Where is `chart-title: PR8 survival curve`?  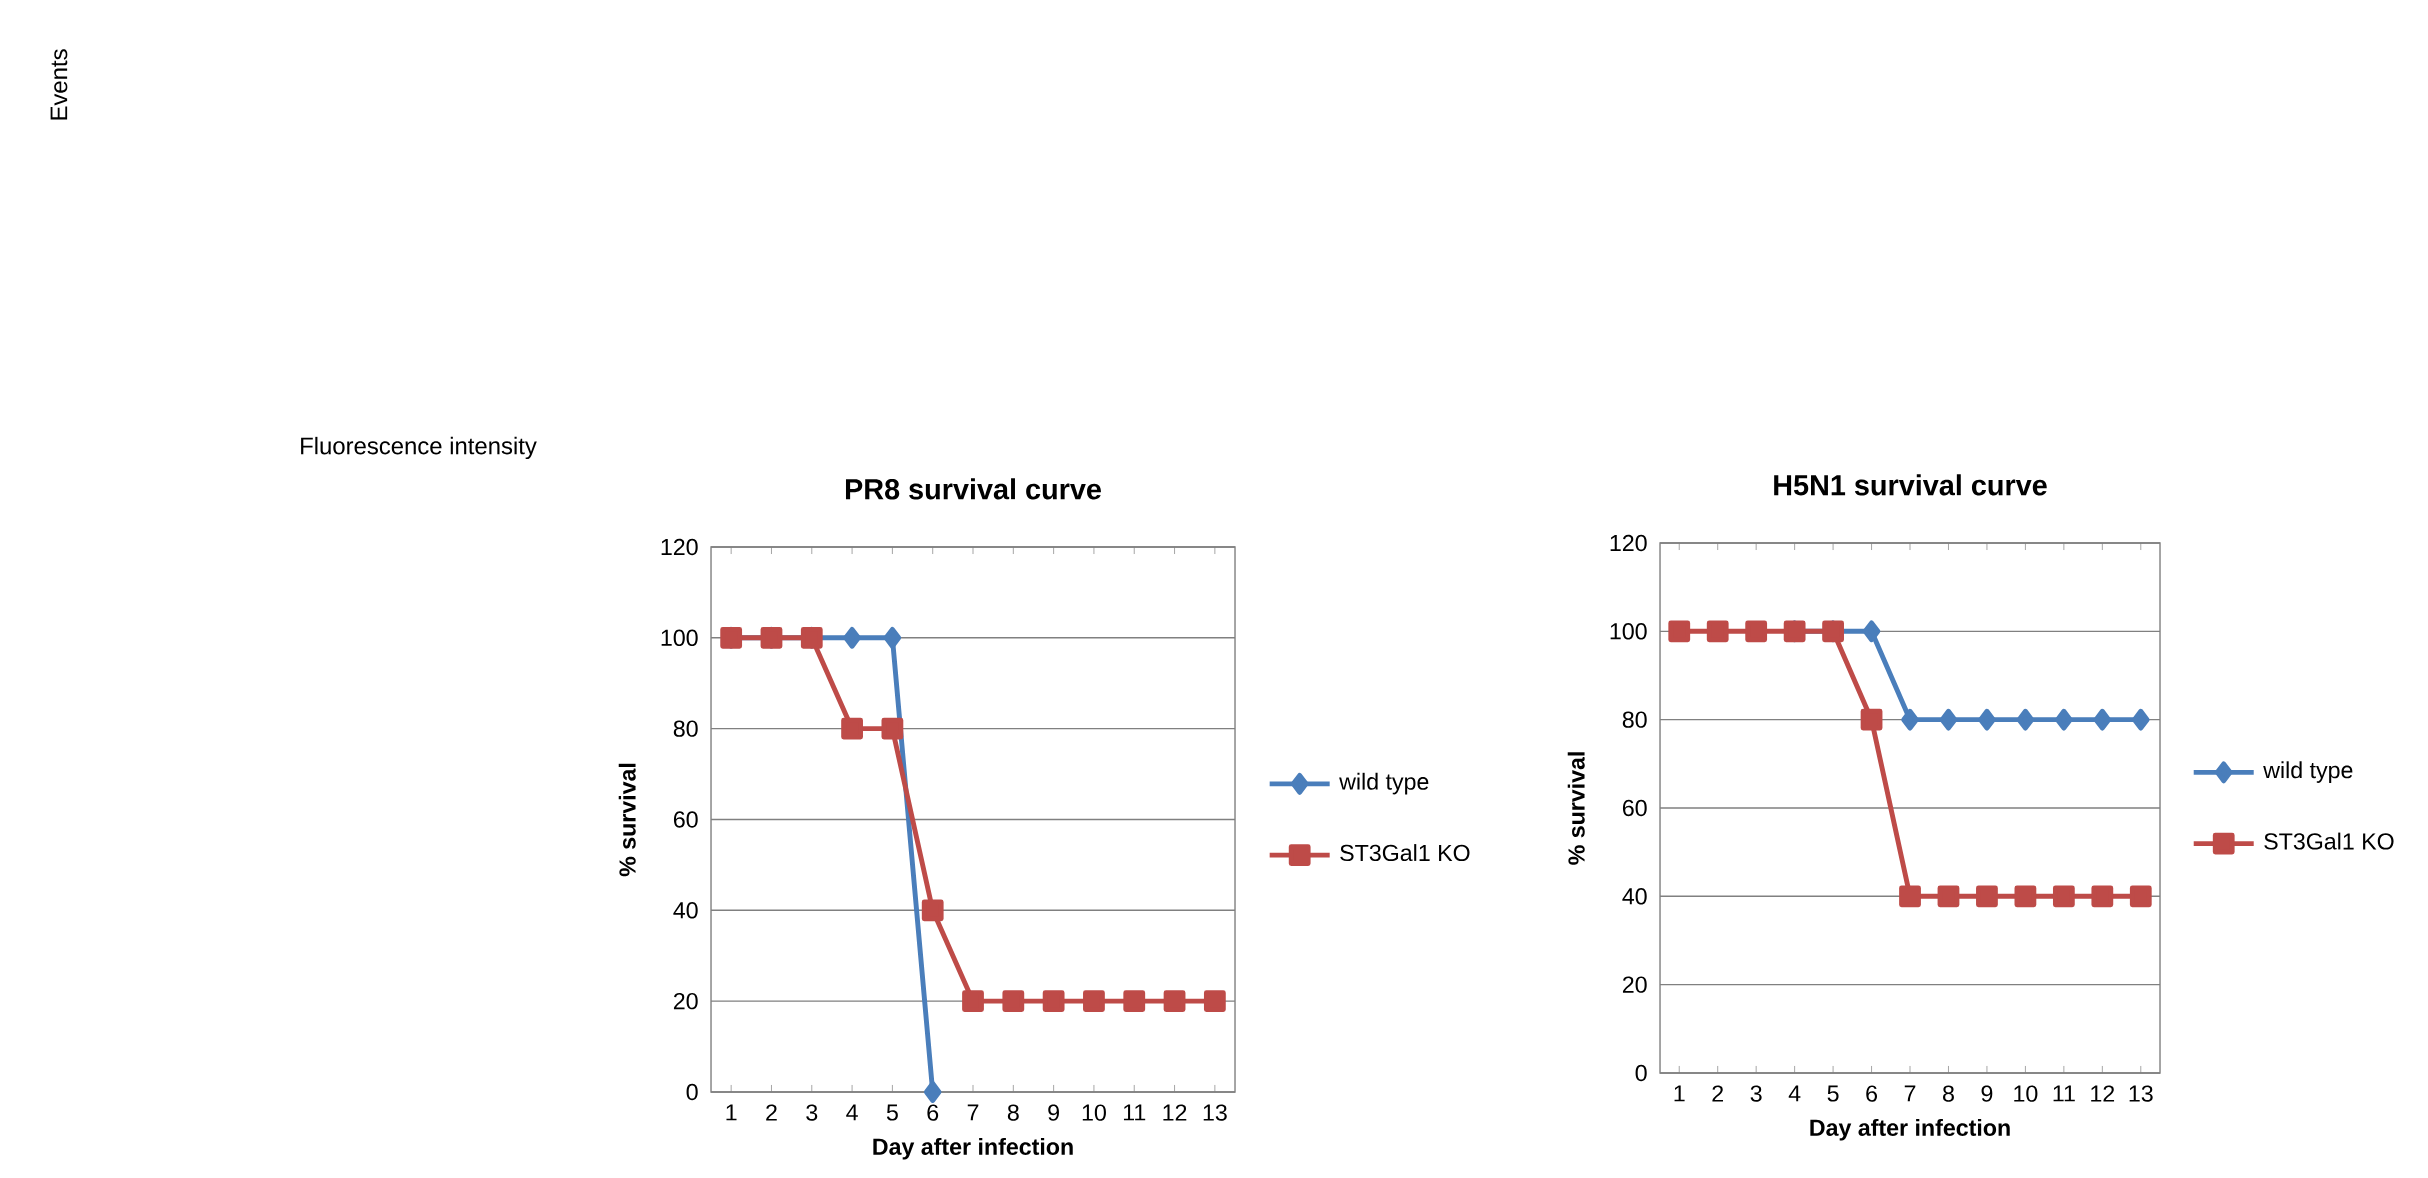 chart-title: PR8 survival curve is located at coordinates (973, 489).